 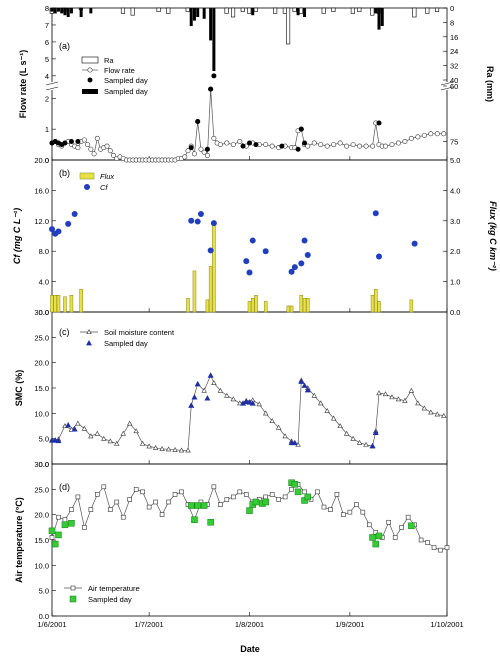 I want to click on air-temperature-tick-label: 0.0, so click(x=44, y=616).